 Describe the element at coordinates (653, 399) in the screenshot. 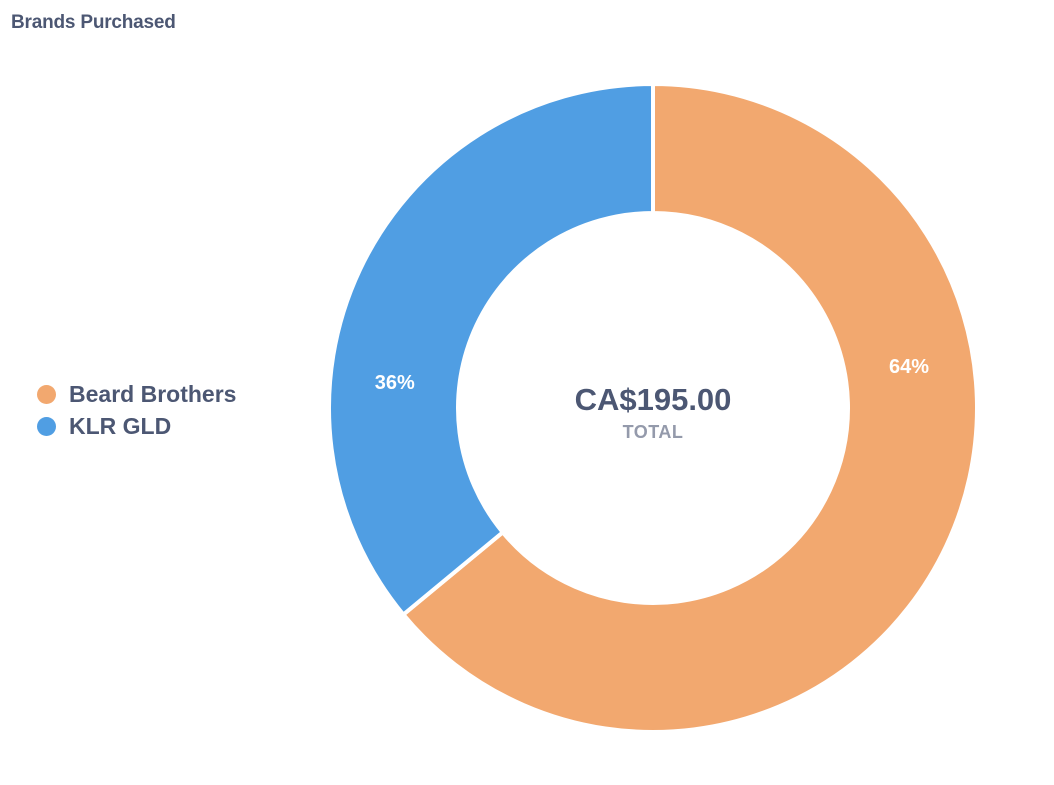

I see `donut-center-value: CA$195.00` at that location.